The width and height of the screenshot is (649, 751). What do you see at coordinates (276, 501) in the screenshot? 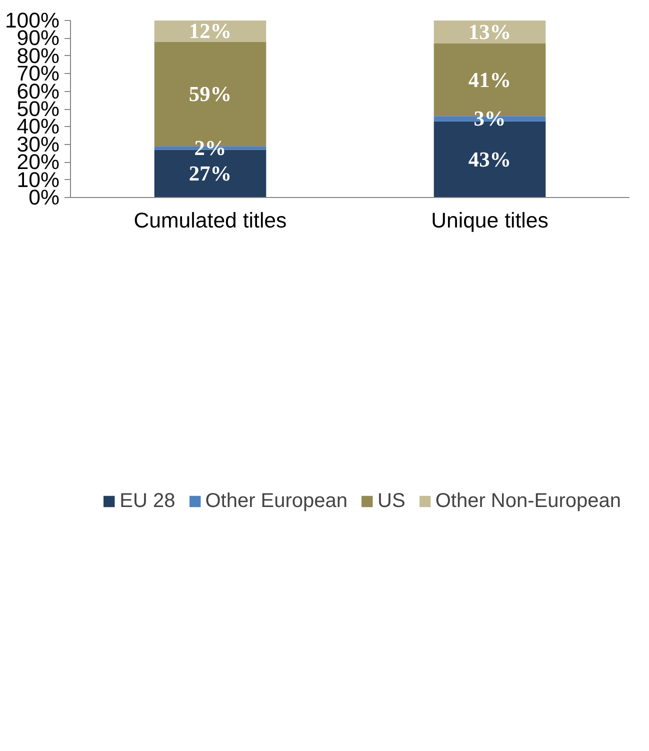
I see `legend-label: Other European` at bounding box center [276, 501].